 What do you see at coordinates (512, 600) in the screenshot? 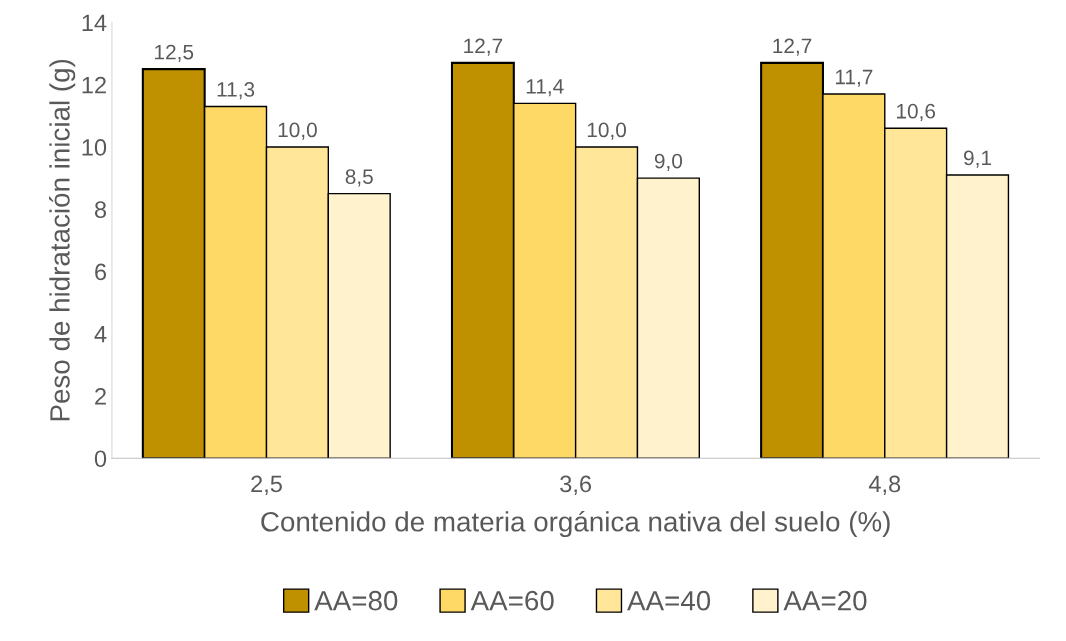
I see `legend-label: AA=60` at bounding box center [512, 600].